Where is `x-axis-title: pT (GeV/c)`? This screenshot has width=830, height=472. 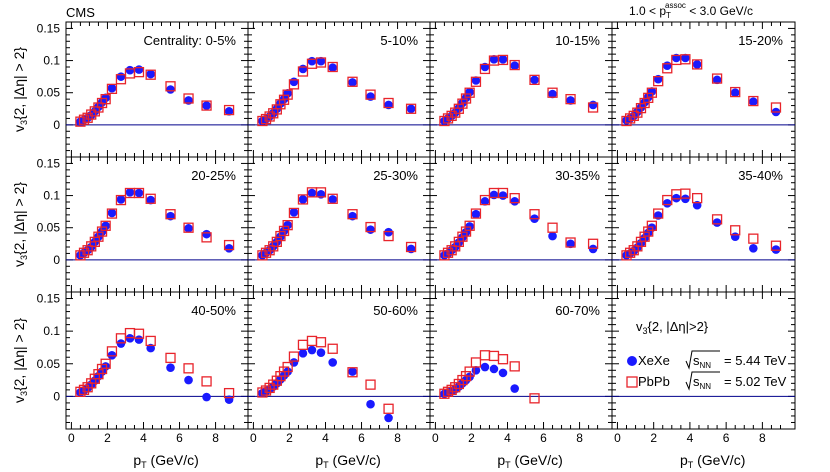 x-axis-title: pT (GeV/c) is located at coordinates (529, 461).